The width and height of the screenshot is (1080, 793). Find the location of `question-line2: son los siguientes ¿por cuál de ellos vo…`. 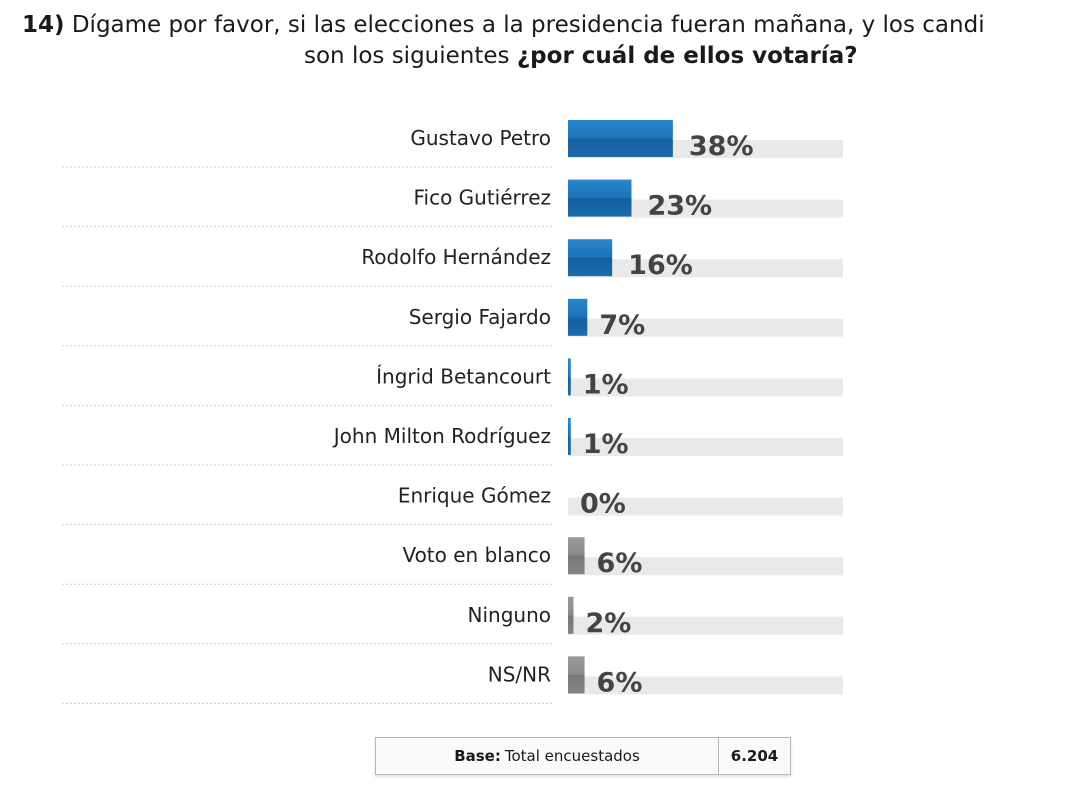

question-line2: son los siguientes ¿por cuál de ellos vo… is located at coordinates (551, 56).